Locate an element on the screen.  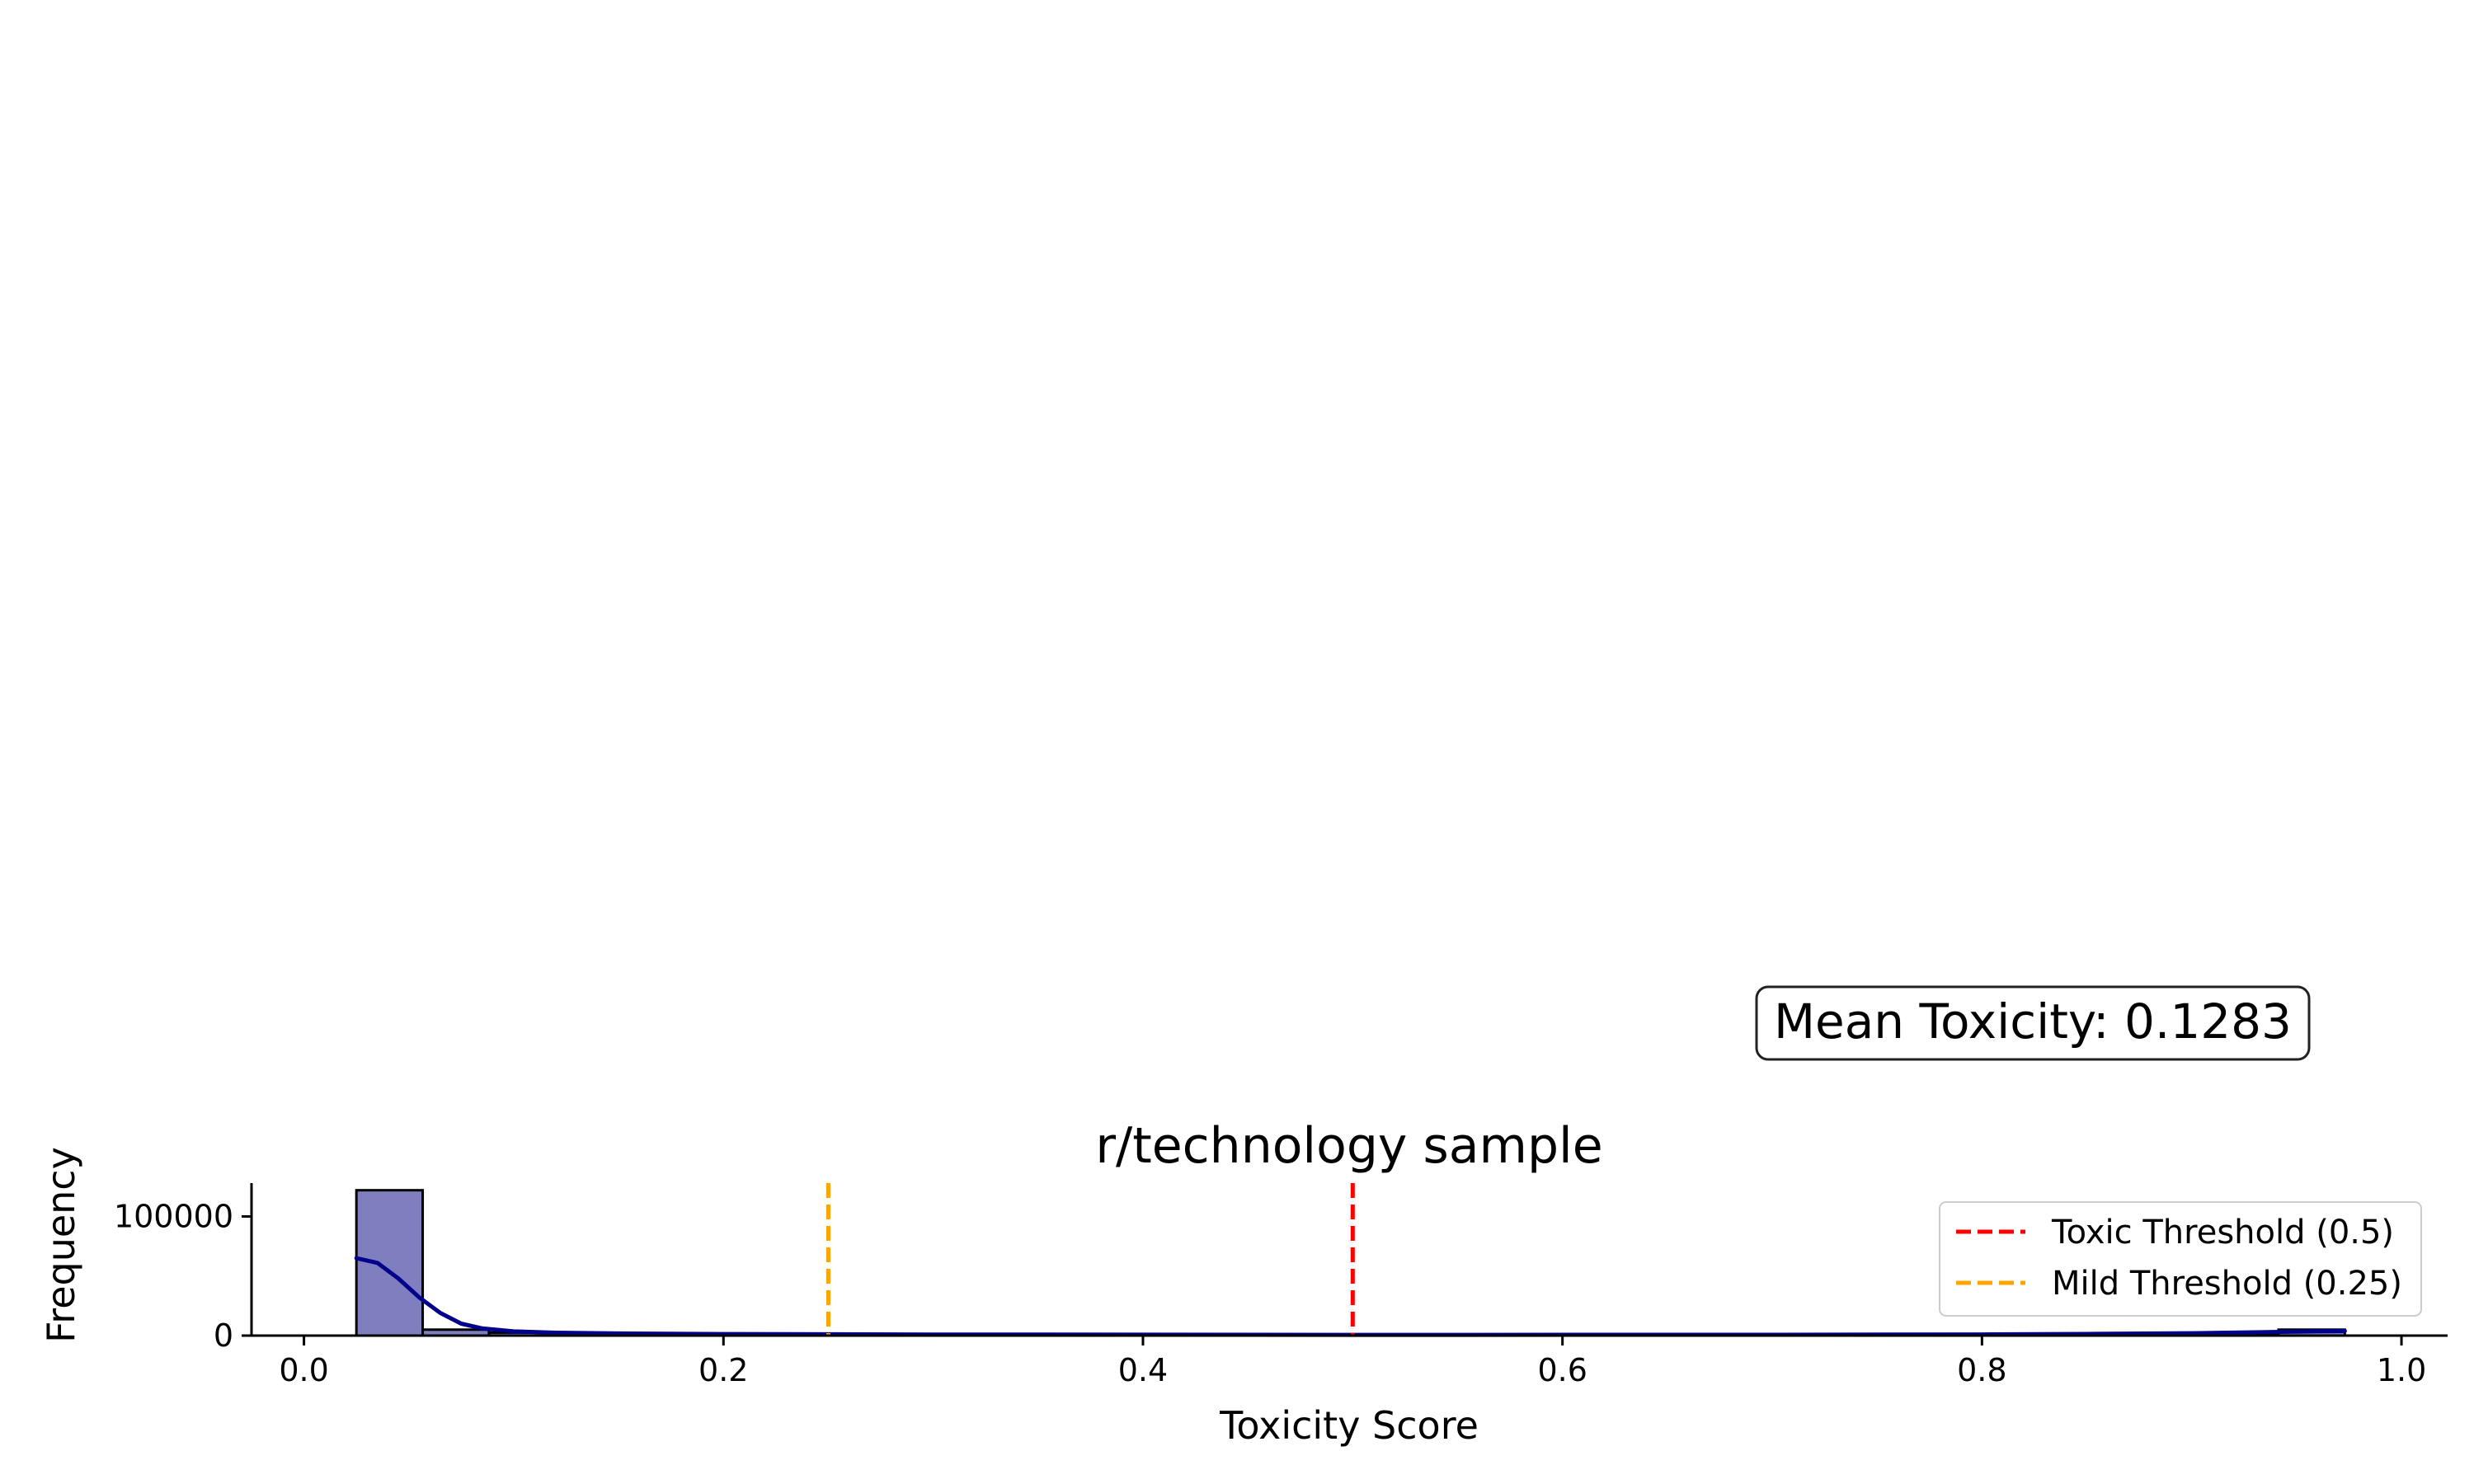
x-tick-label: 1.0 is located at coordinates (2401, 1370).